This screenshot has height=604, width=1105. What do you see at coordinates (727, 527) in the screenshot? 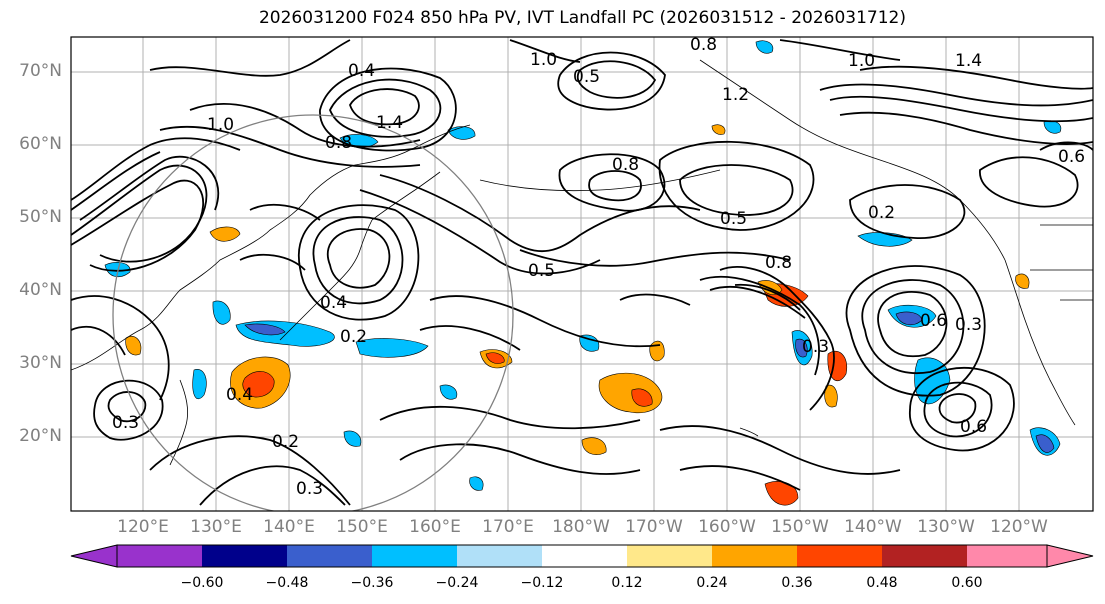
I see `lon-label: 160°W` at bounding box center [727, 527].